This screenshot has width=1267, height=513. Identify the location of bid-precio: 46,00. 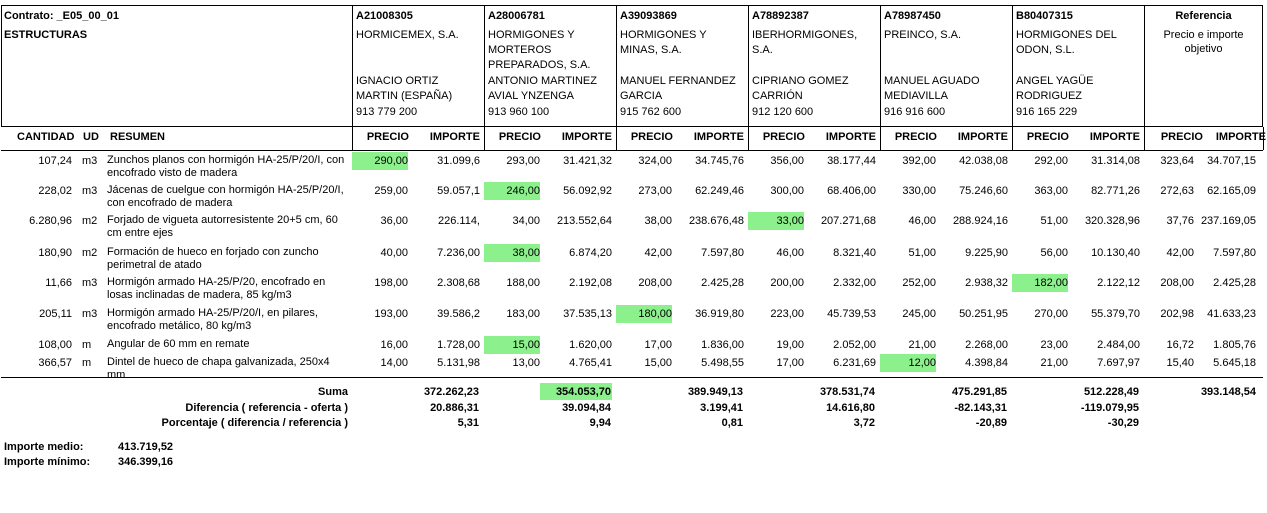
(790, 253).